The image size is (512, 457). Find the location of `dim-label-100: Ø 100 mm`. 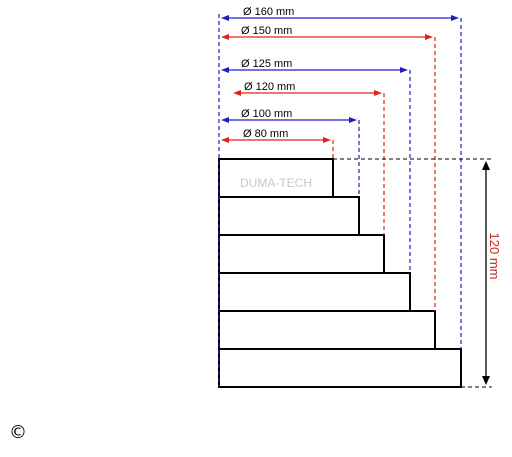

dim-label-100: Ø 100 mm is located at coordinates (266, 114).